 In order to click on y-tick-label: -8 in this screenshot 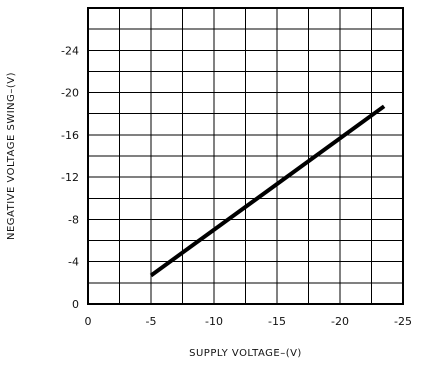, I will do `click(73, 219)`.